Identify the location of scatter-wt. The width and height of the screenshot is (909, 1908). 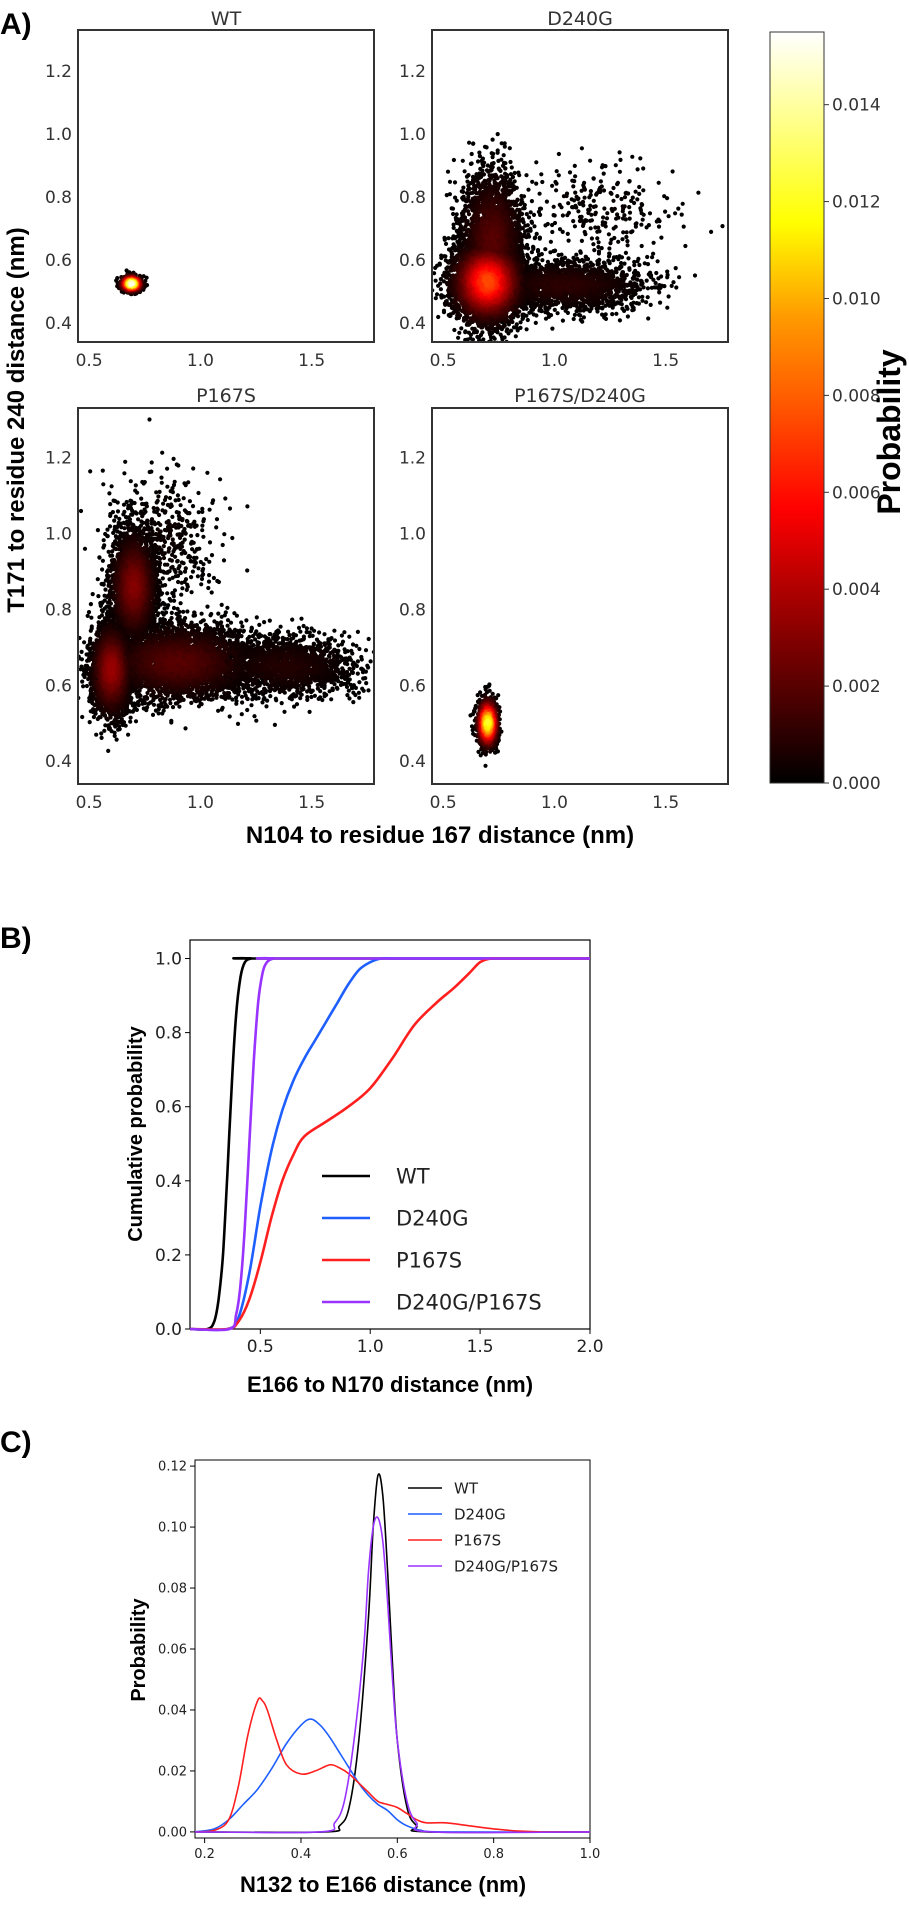
(132, 282).